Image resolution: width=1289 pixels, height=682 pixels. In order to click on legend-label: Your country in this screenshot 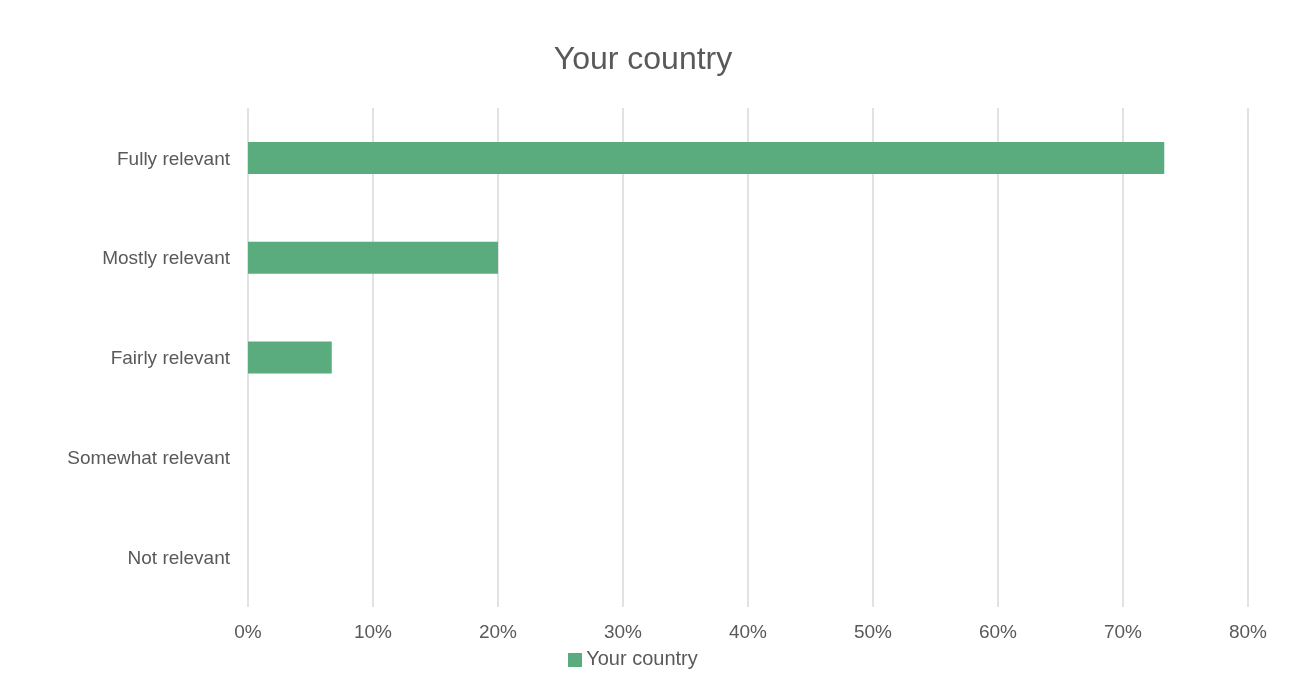, I will do `click(642, 658)`.